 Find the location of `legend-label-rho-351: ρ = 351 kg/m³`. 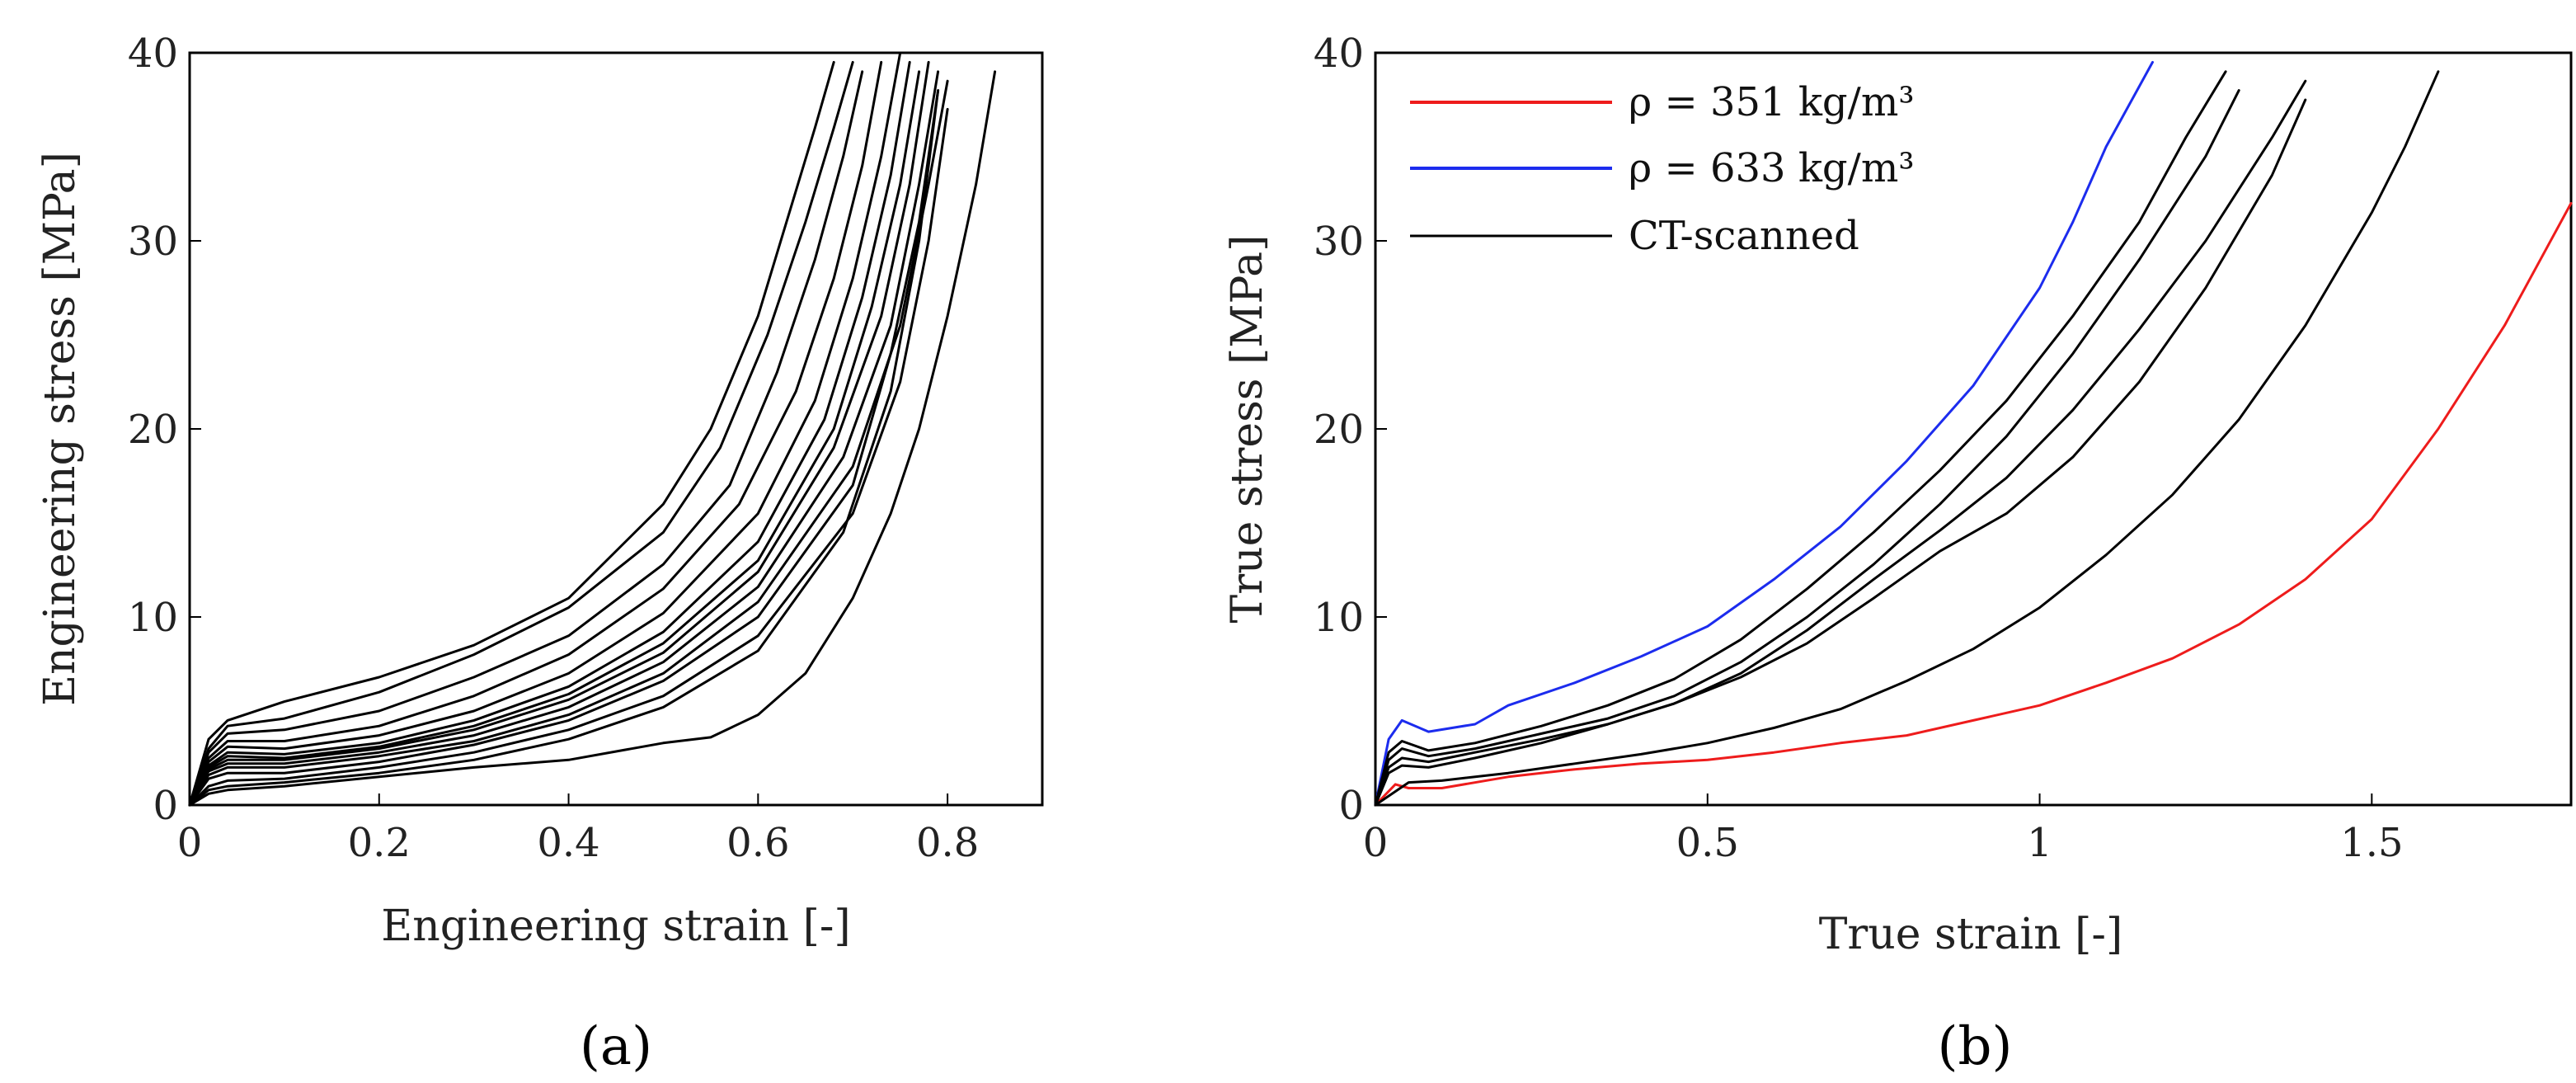

legend-label-rho-351: ρ = 351 kg/m³ is located at coordinates (1772, 102).